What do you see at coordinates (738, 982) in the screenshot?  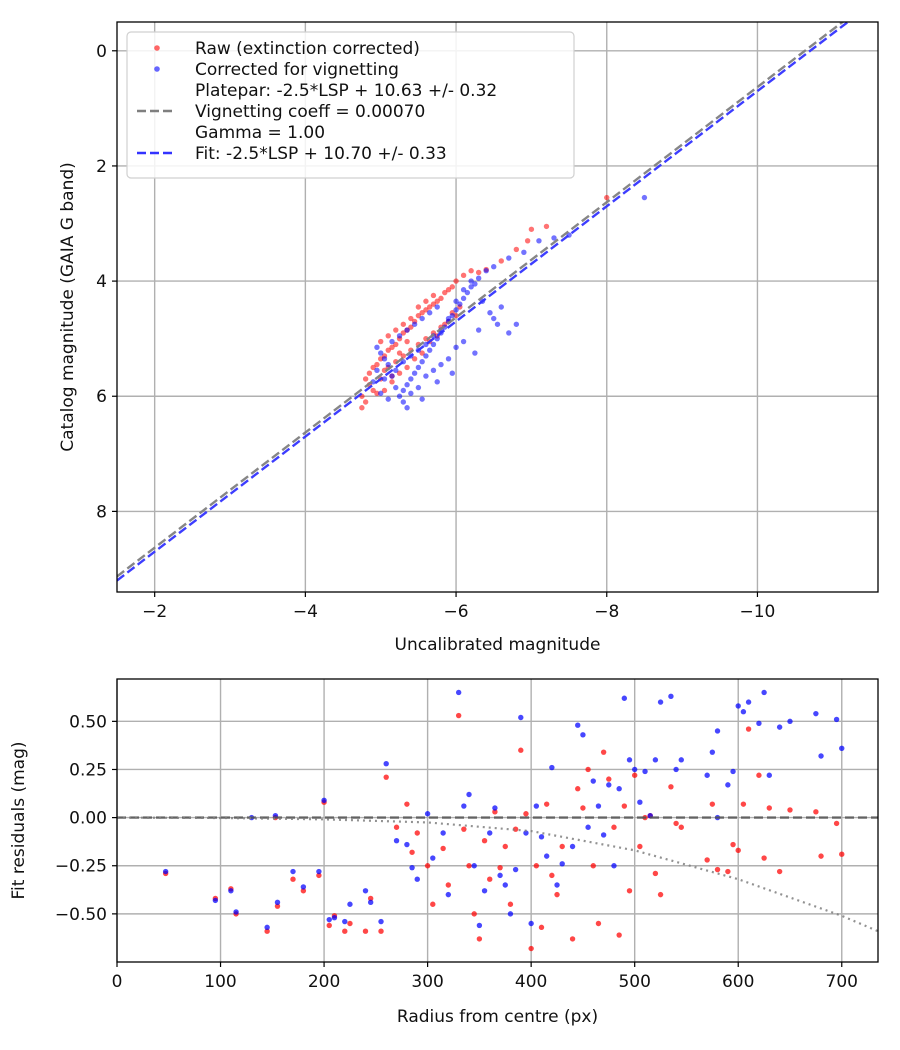 I see `x-tick-label: 600` at bounding box center [738, 982].